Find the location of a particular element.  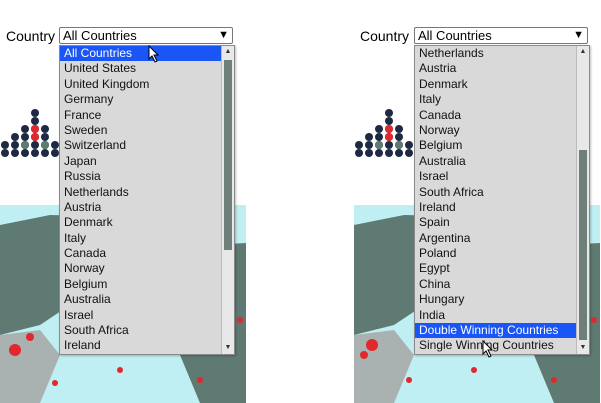

dropdown-option: Poland is located at coordinates (438, 253).